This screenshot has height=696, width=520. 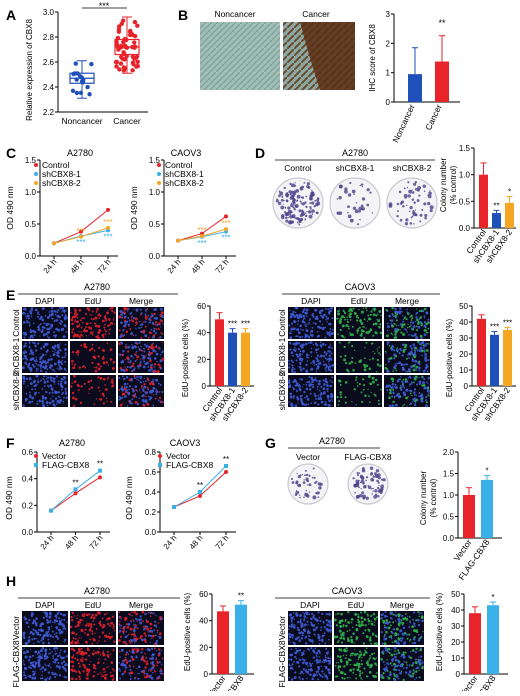 I want to click on panel-e-right-ytick-label: 40, so click(x=463, y=322).